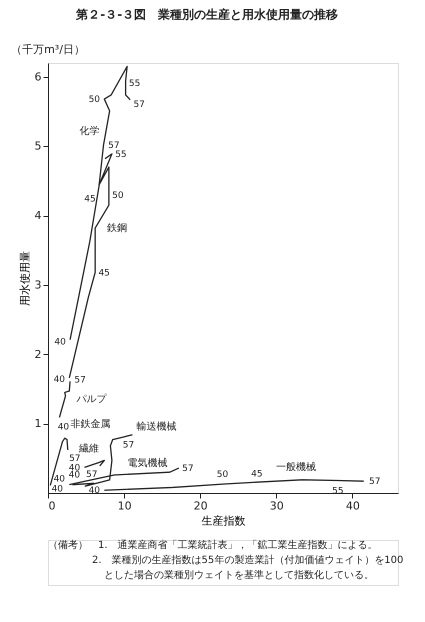 This screenshot has height=622, width=425. I want to click on y-tick-label: 1, so click(38, 423).